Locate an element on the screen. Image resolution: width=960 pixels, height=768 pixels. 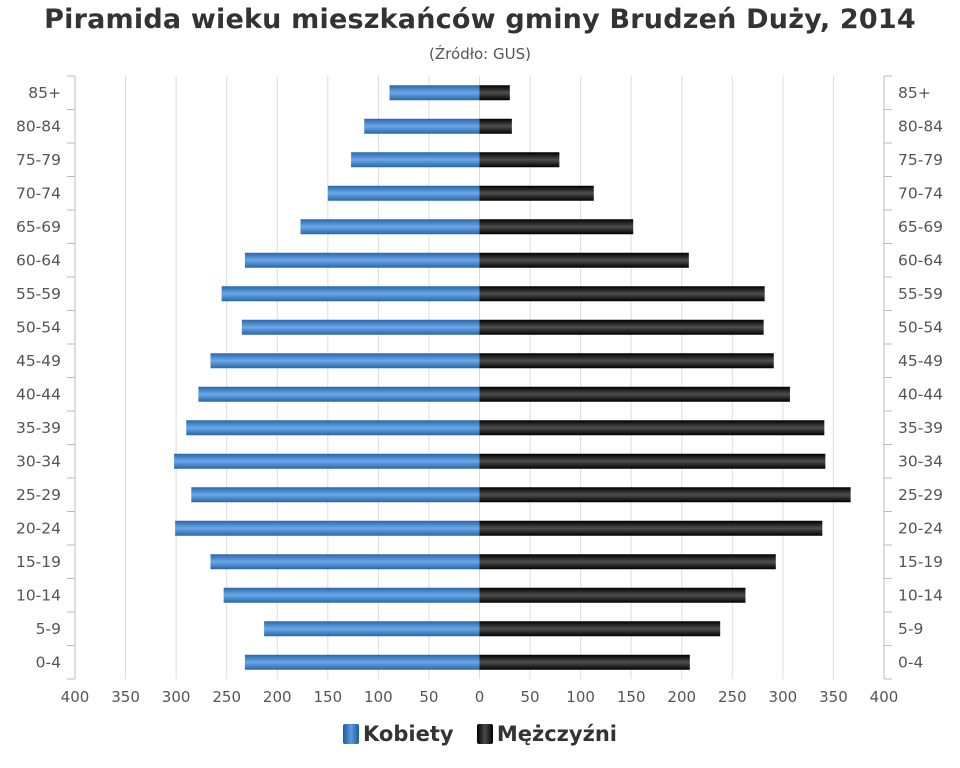
bar-mezczyzni-85+ is located at coordinates (494, 93).